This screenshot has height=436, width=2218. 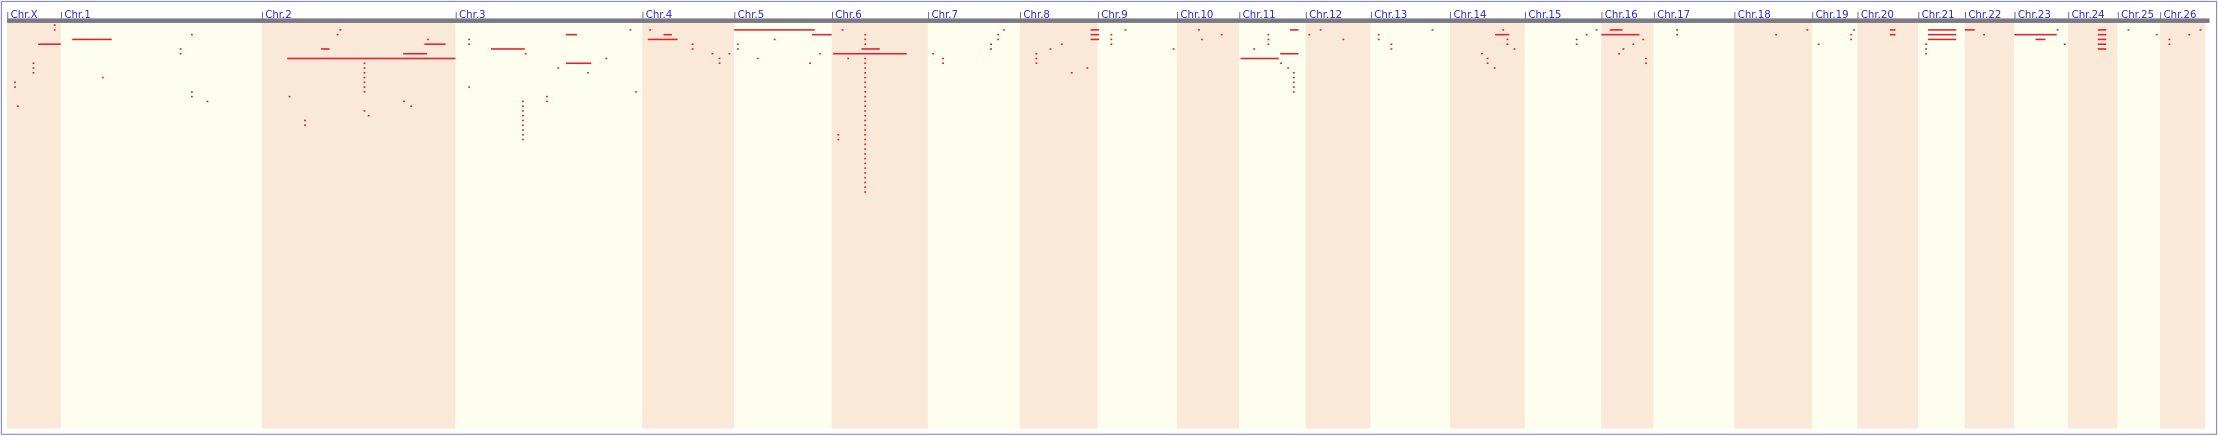 What do you see at coordinates (2137, 15) in the screenshot?
I see `chromosome-label: Chr.25` at bounding box center [2137, 15].